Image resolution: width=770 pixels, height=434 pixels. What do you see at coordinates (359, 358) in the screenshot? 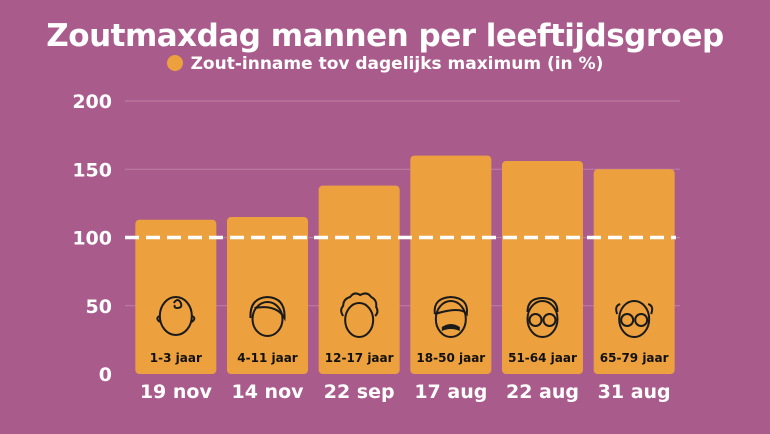
I see `bar-age-label: 12-17 jaar` at bounding box center [359, 358].